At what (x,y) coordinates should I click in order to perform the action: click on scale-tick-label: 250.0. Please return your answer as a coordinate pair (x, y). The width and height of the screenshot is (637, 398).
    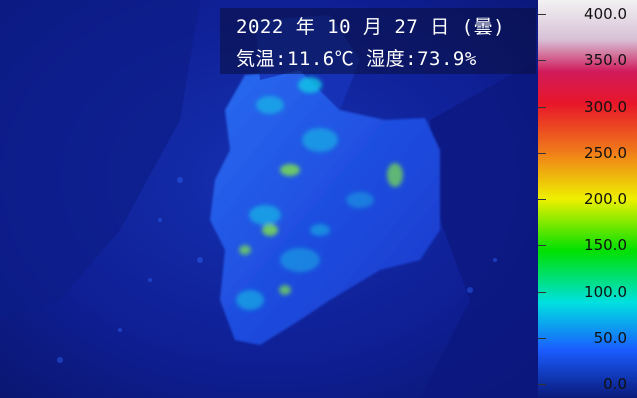
    Looking at the image, I should click on (605, 152).